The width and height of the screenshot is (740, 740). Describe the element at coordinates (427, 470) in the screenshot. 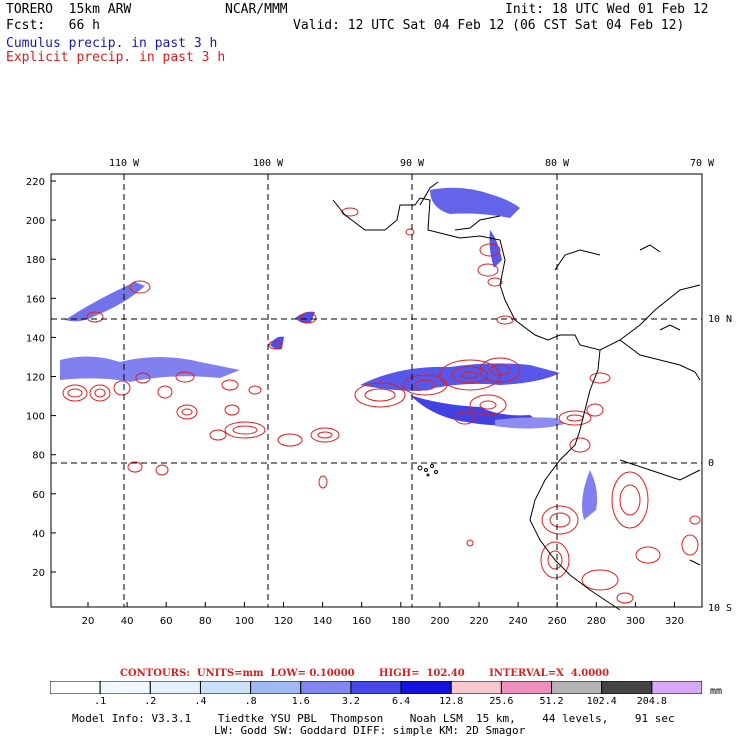

I see `galapagos-islands` at that location.